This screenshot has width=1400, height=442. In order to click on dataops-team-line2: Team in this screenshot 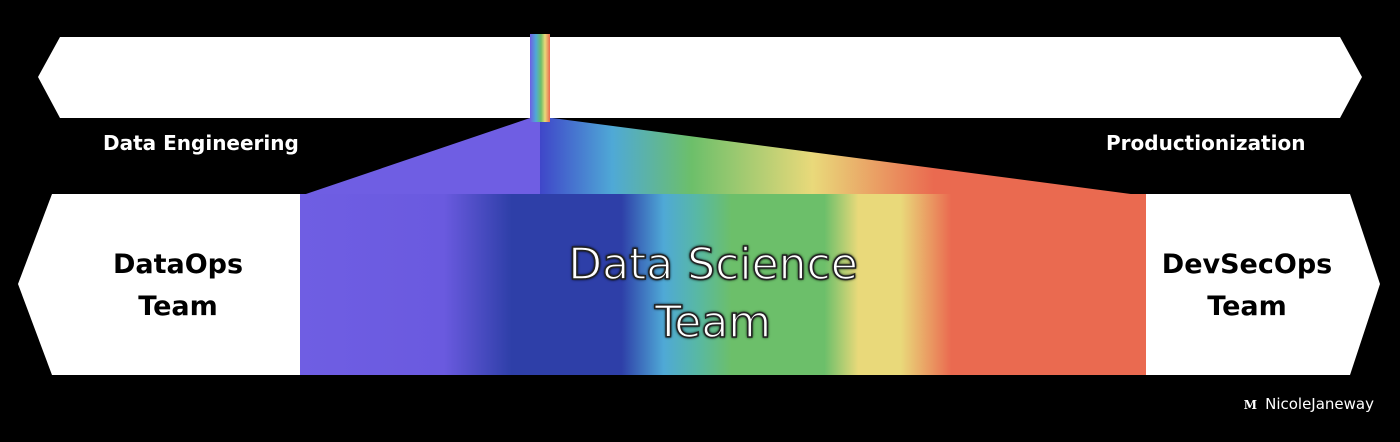, I will do `click(178, 306)`.